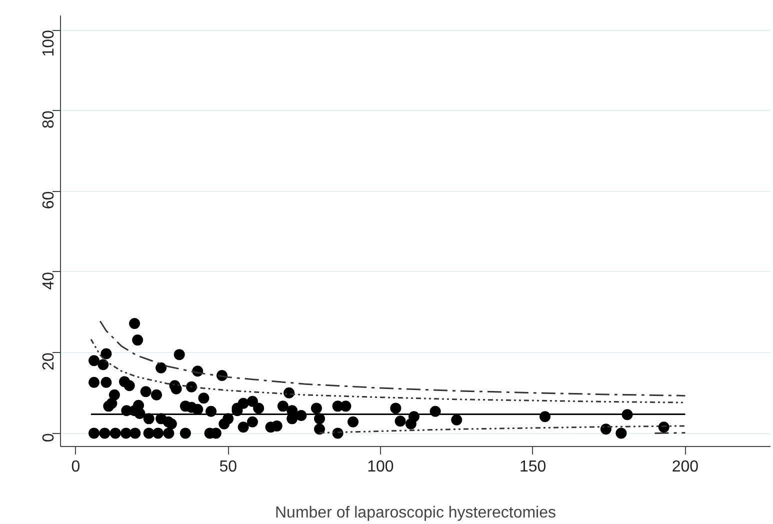 Image resolution: width=773 pixels, height=524 pixels. Describe the element at coordinates (49, 200) in the screenshot. I see `y-tick-label: 60` at that location.